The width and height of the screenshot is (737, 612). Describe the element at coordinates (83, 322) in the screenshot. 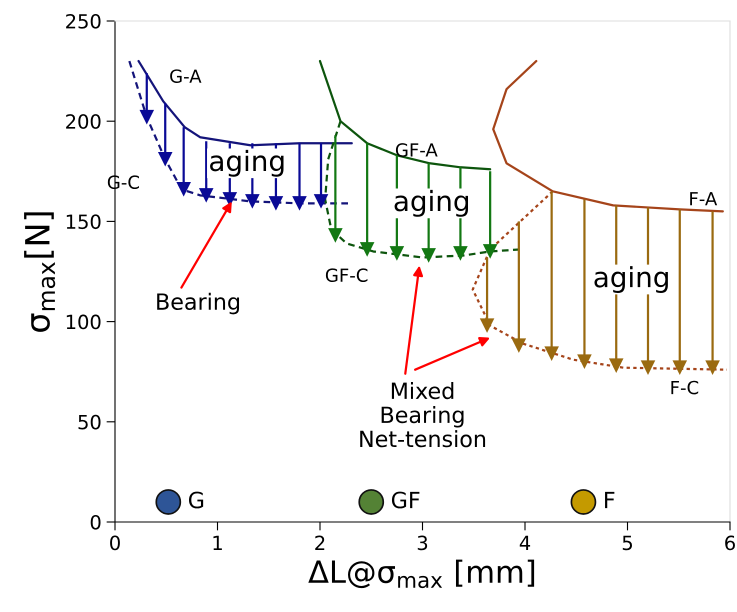

I see `y-tick-label: 100` at that location.